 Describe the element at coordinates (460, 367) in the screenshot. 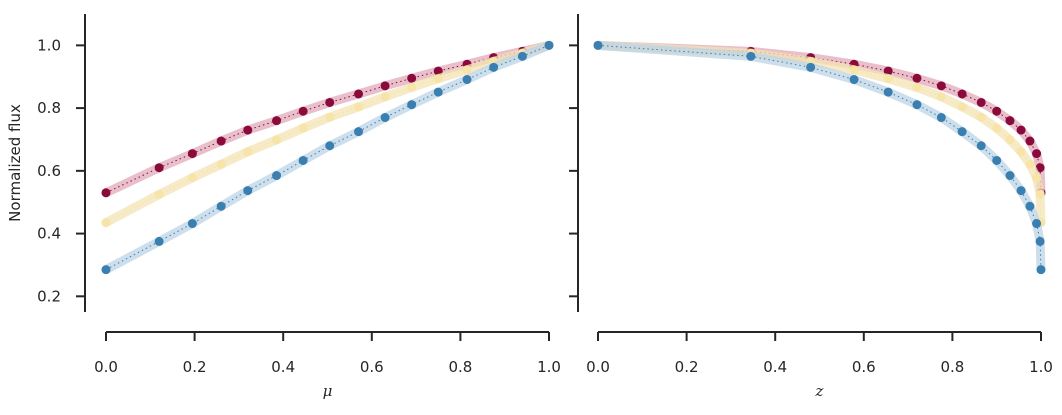

I see `left-x-tick-label: 0.8` at that location.